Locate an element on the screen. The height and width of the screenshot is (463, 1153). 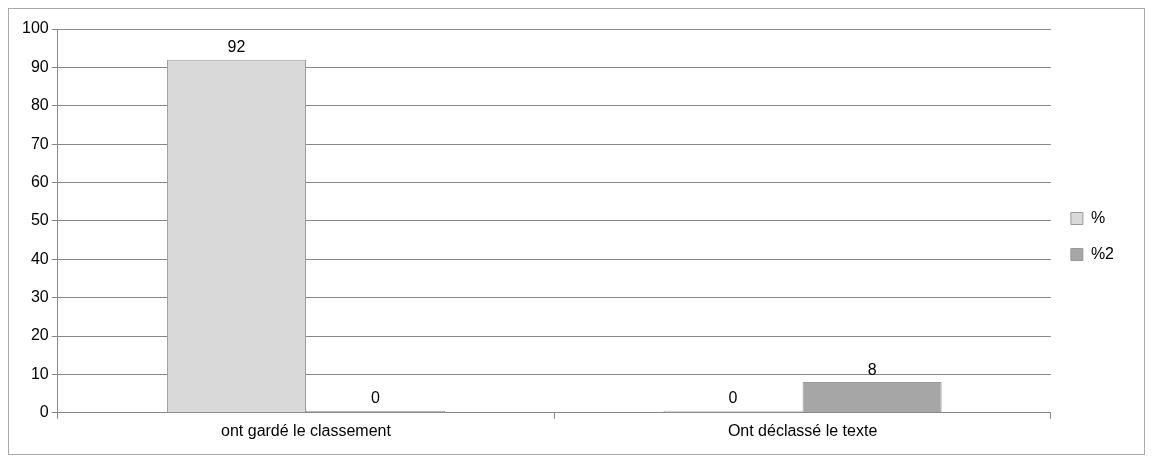
legend-label: %2 is located at coordinates (1102, 253).